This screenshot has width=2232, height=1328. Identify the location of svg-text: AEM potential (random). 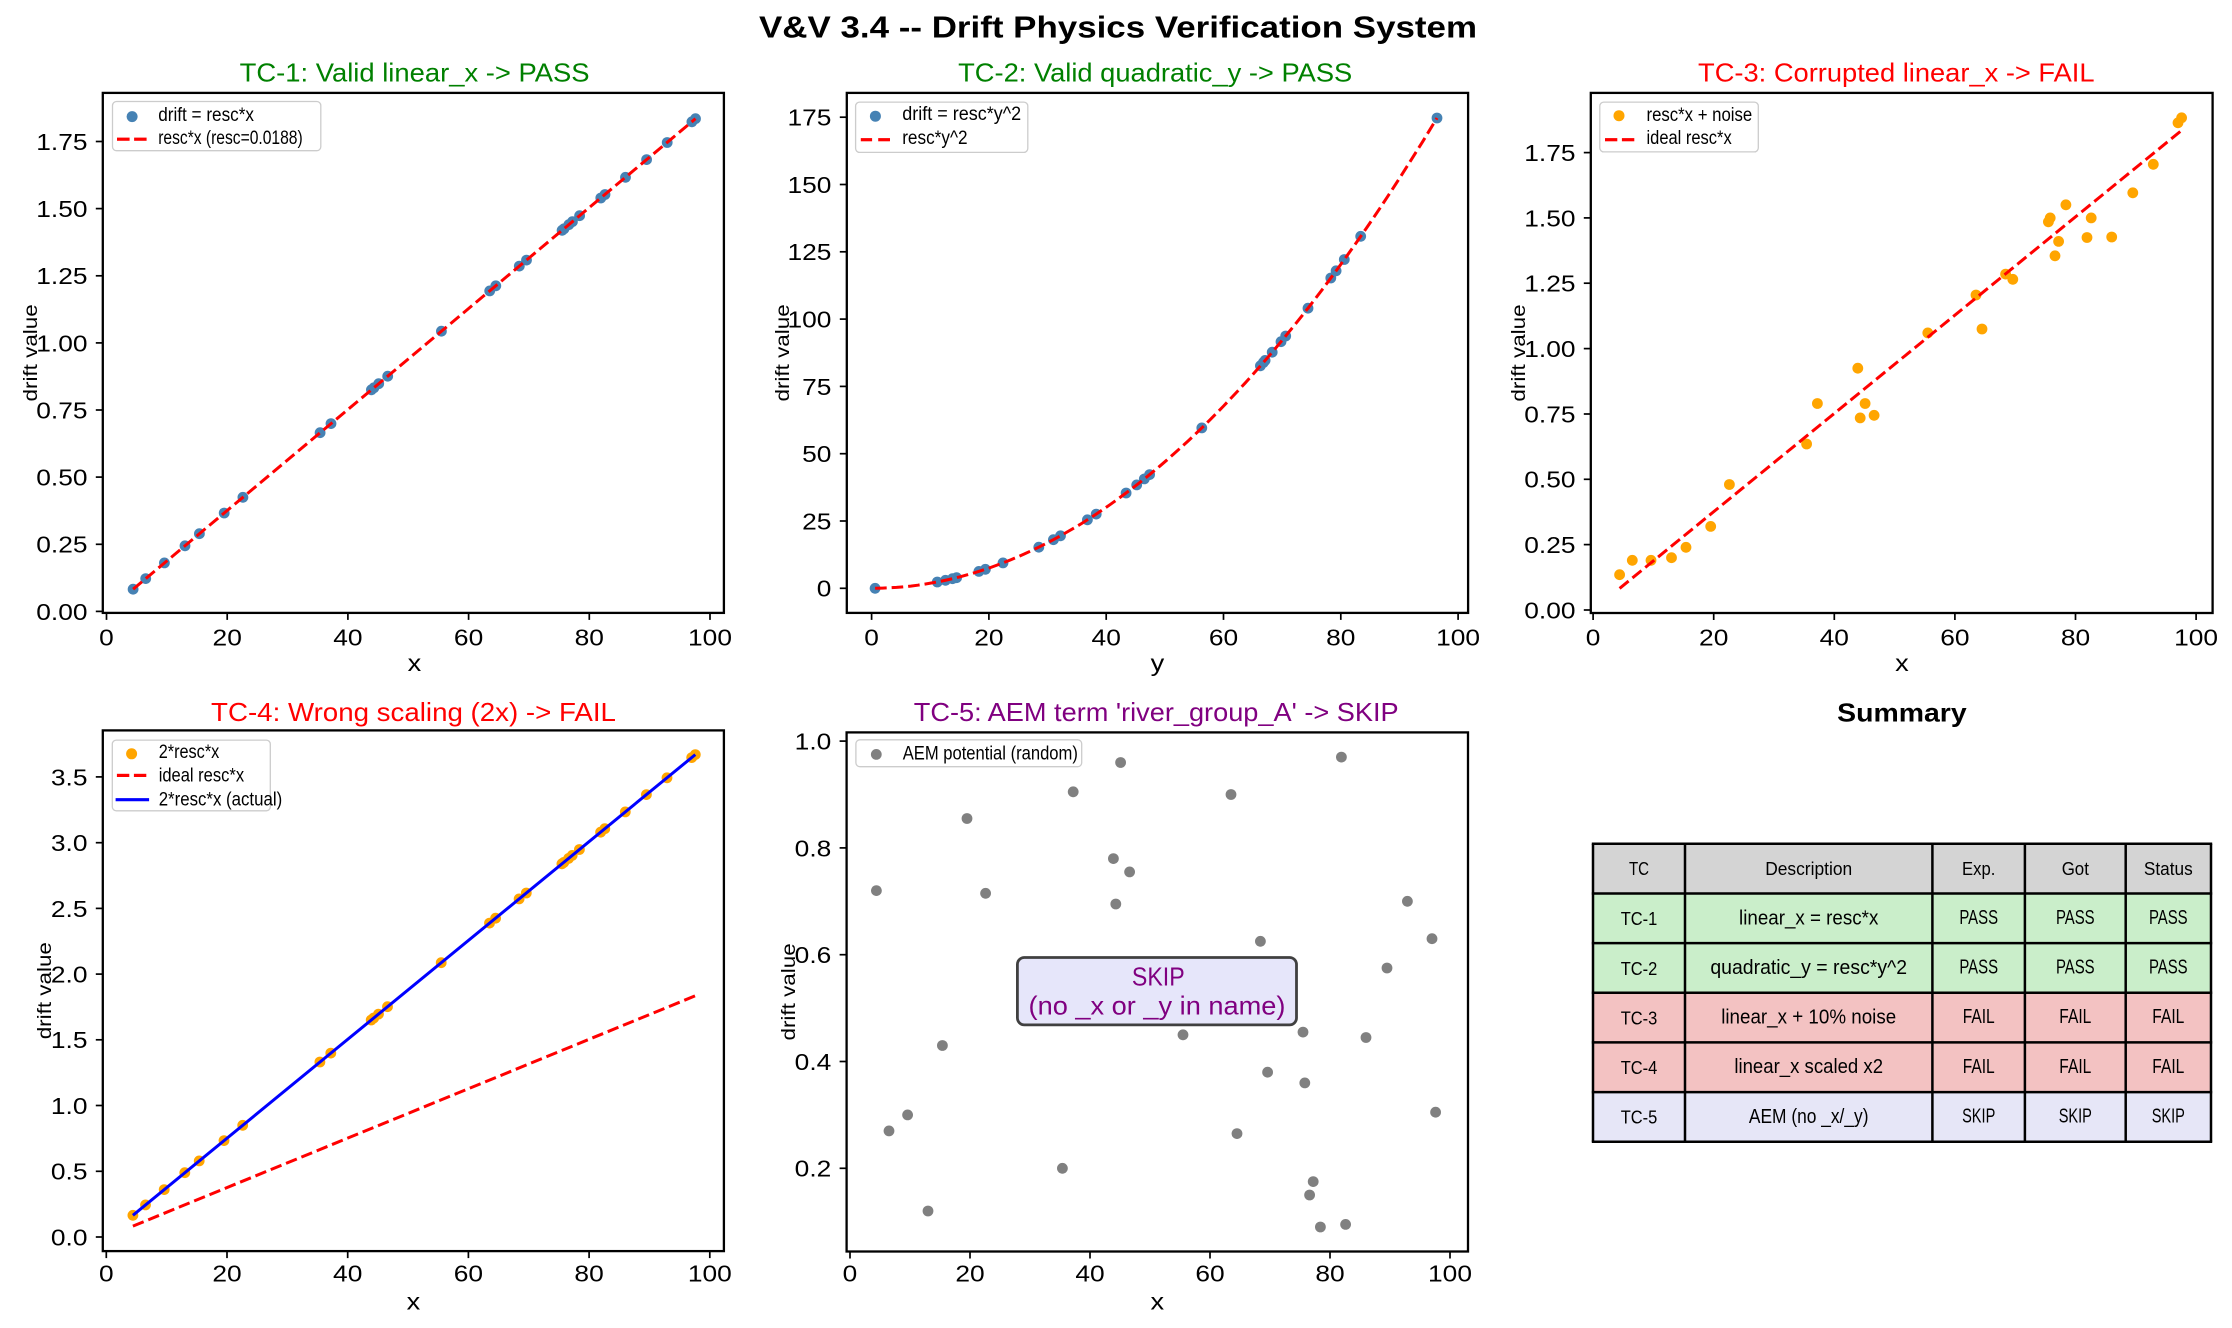
(990, 754).